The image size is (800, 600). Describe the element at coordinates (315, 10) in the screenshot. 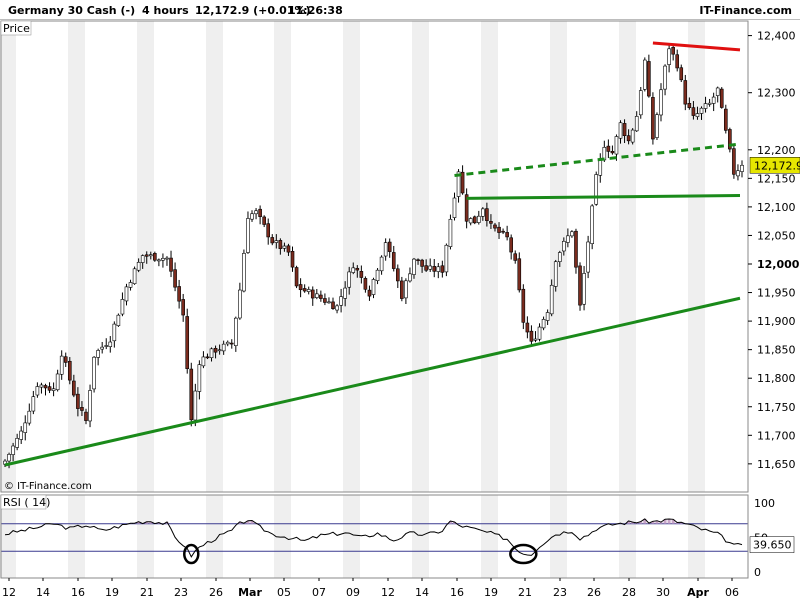

I see `time-label: 11:26:38` at that location.